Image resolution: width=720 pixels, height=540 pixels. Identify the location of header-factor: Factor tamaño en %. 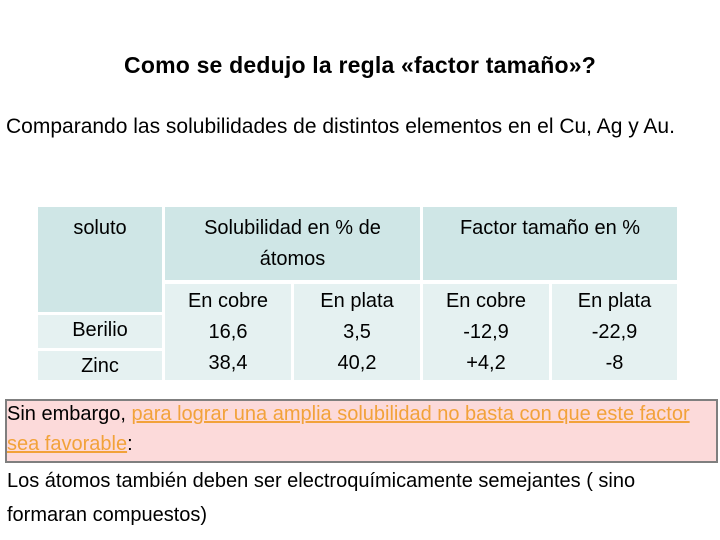
(550, 243).